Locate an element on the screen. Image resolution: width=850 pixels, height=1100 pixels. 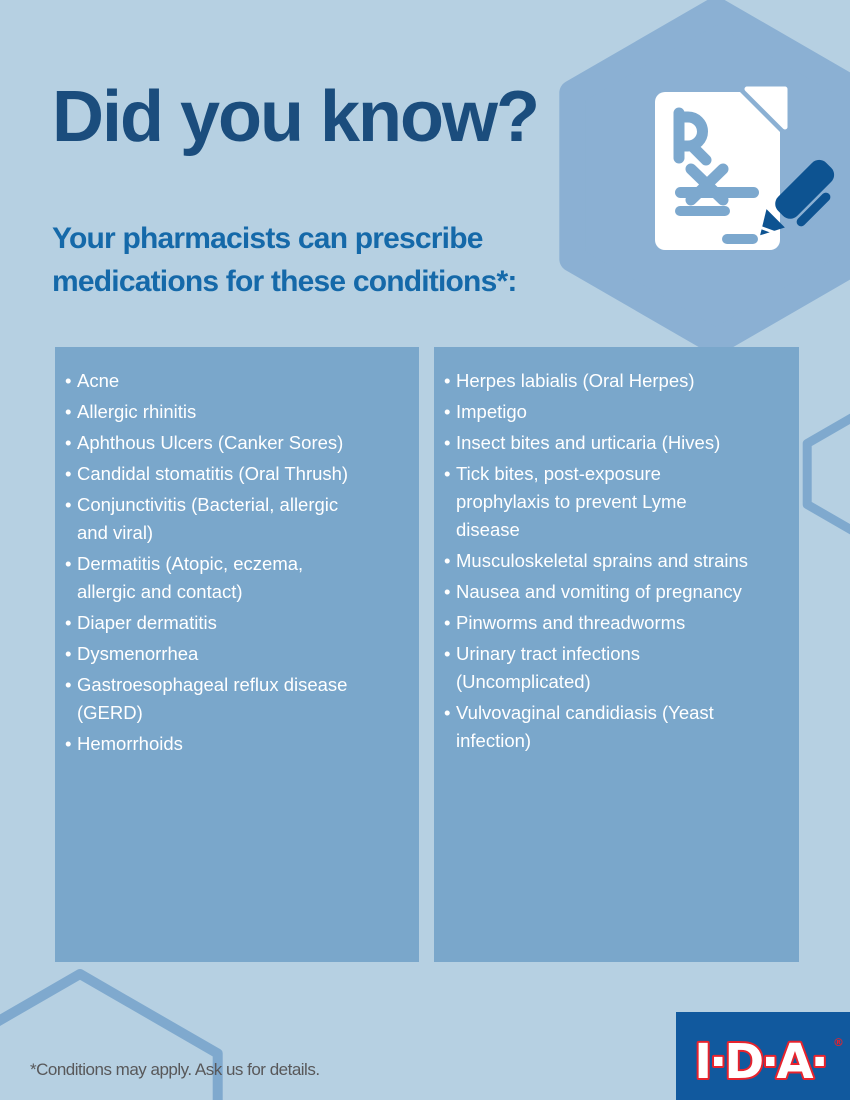
list-item: Herpes labialis (Oral Herpes) is located at coordinates (609, 381).